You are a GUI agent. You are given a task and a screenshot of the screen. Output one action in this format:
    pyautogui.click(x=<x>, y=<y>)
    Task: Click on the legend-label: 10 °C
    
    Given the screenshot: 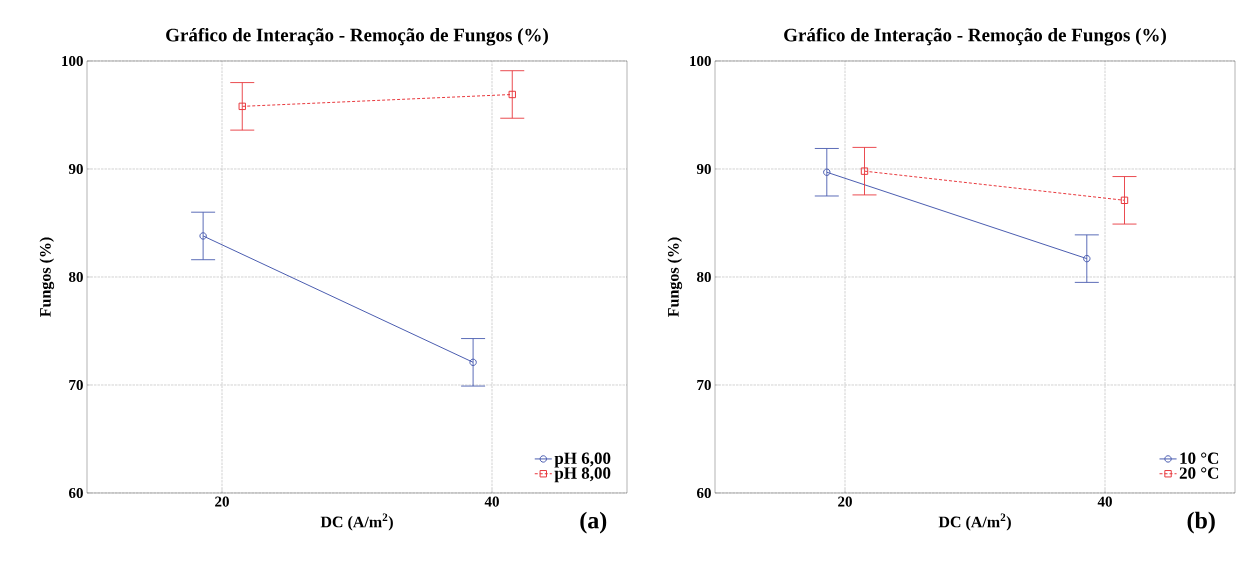 What is the action you would take?
    pyautogui.click(x=1199, y=458)
    